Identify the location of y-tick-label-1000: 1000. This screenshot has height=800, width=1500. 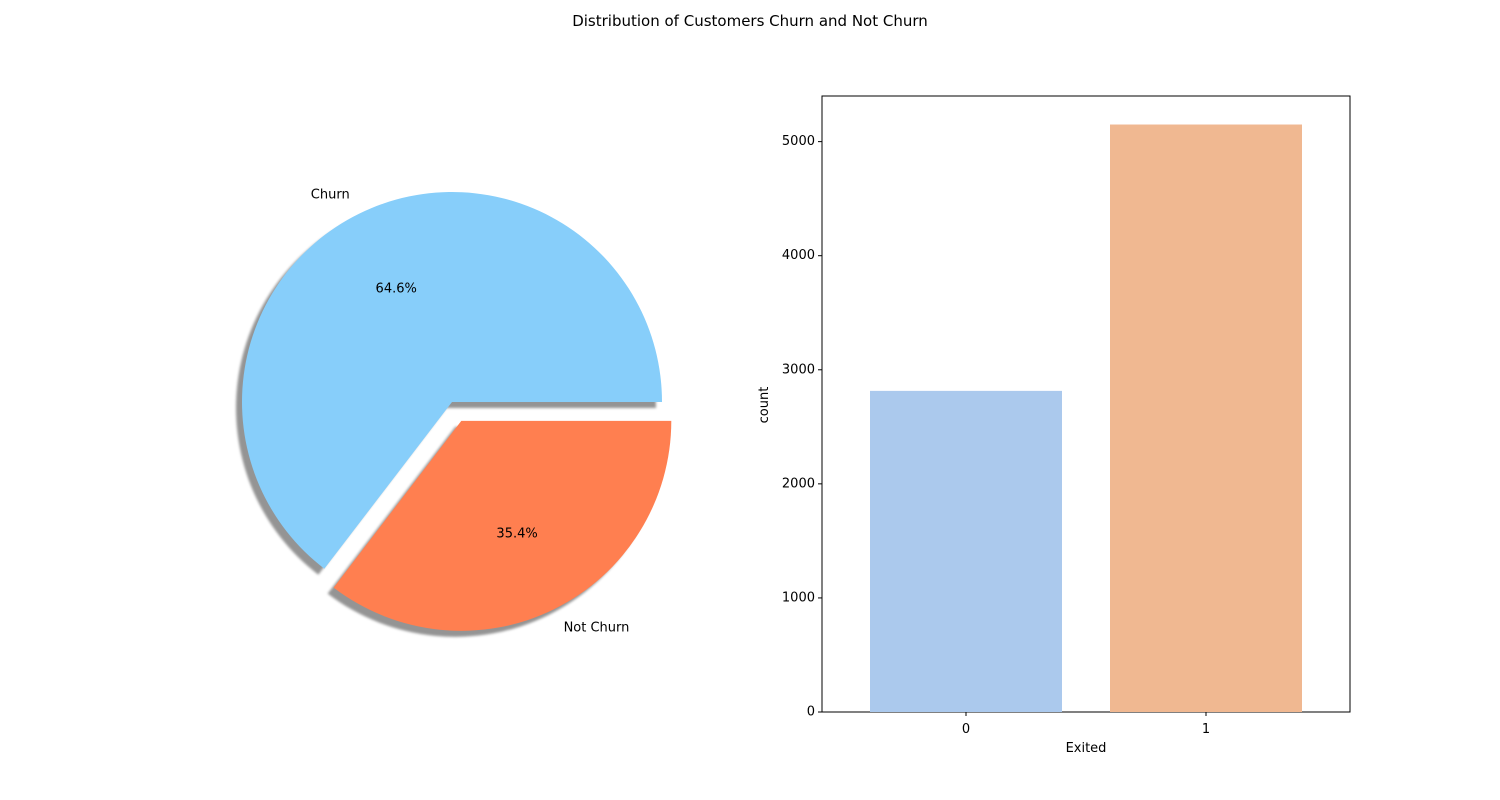
(798, 597).